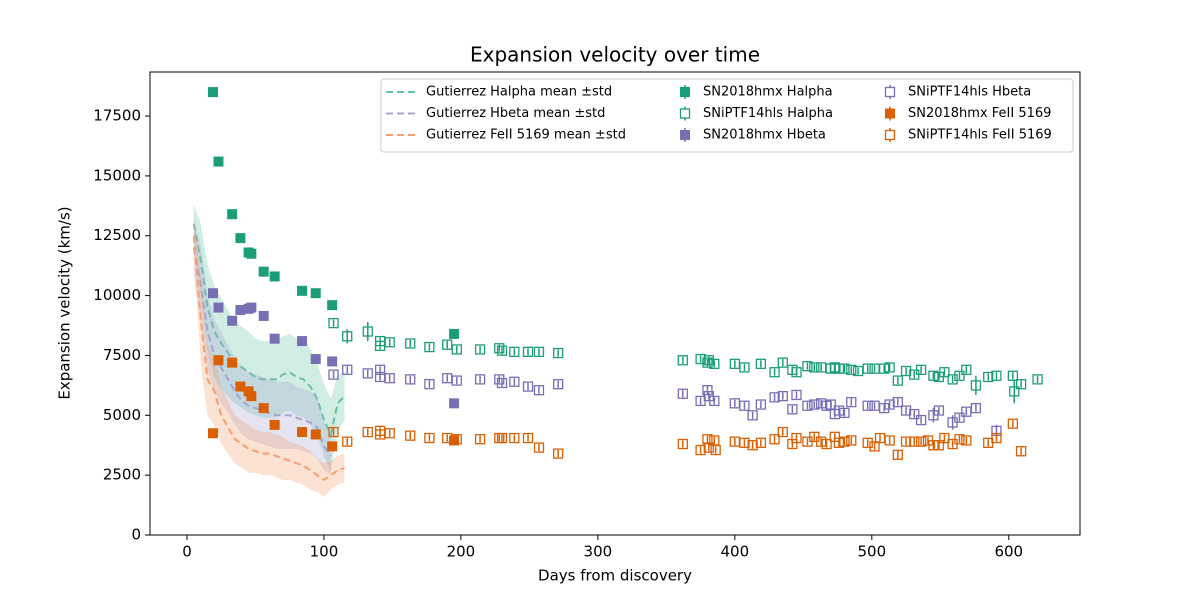 This screenshot has width=1200, height=600. What do you see at coordinates (65, 302) in the screenshot?
I see `y-axis-label: Expansion velocity (km/s)` at bounding box center [65, 302].